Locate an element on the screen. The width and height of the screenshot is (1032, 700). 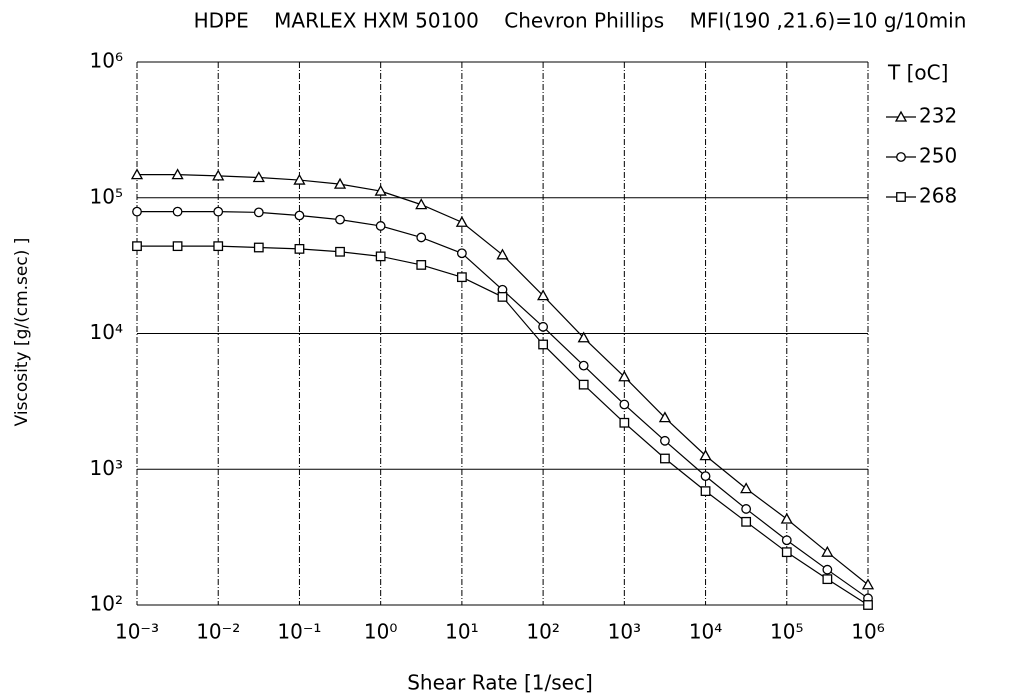
y-tick-label: 10⁵ is located at coordinates (106, 196).